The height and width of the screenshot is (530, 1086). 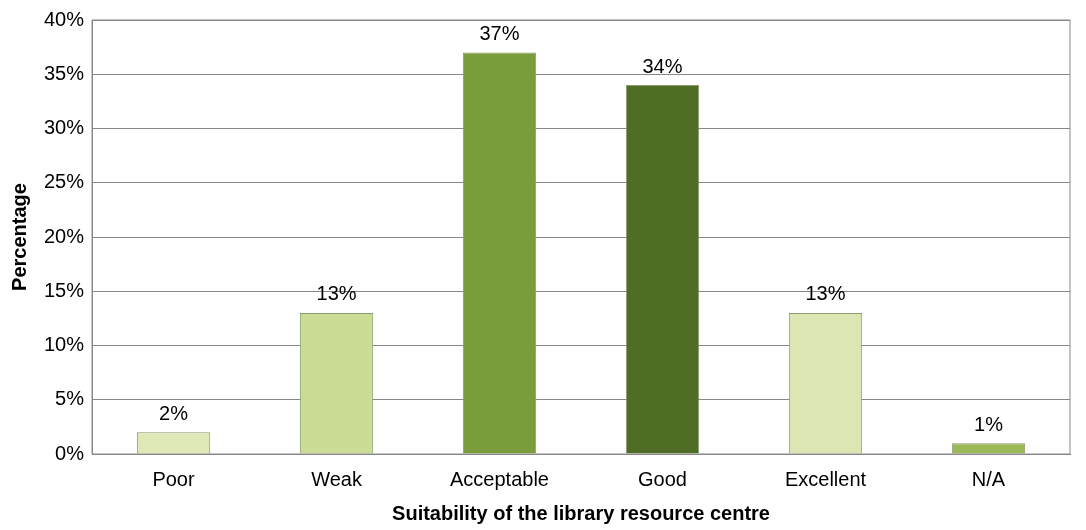 What do you see at coordinates (64, 235) in the screenshot?
I see `y-tick-label: 20%` at bounding box center [64, 235].